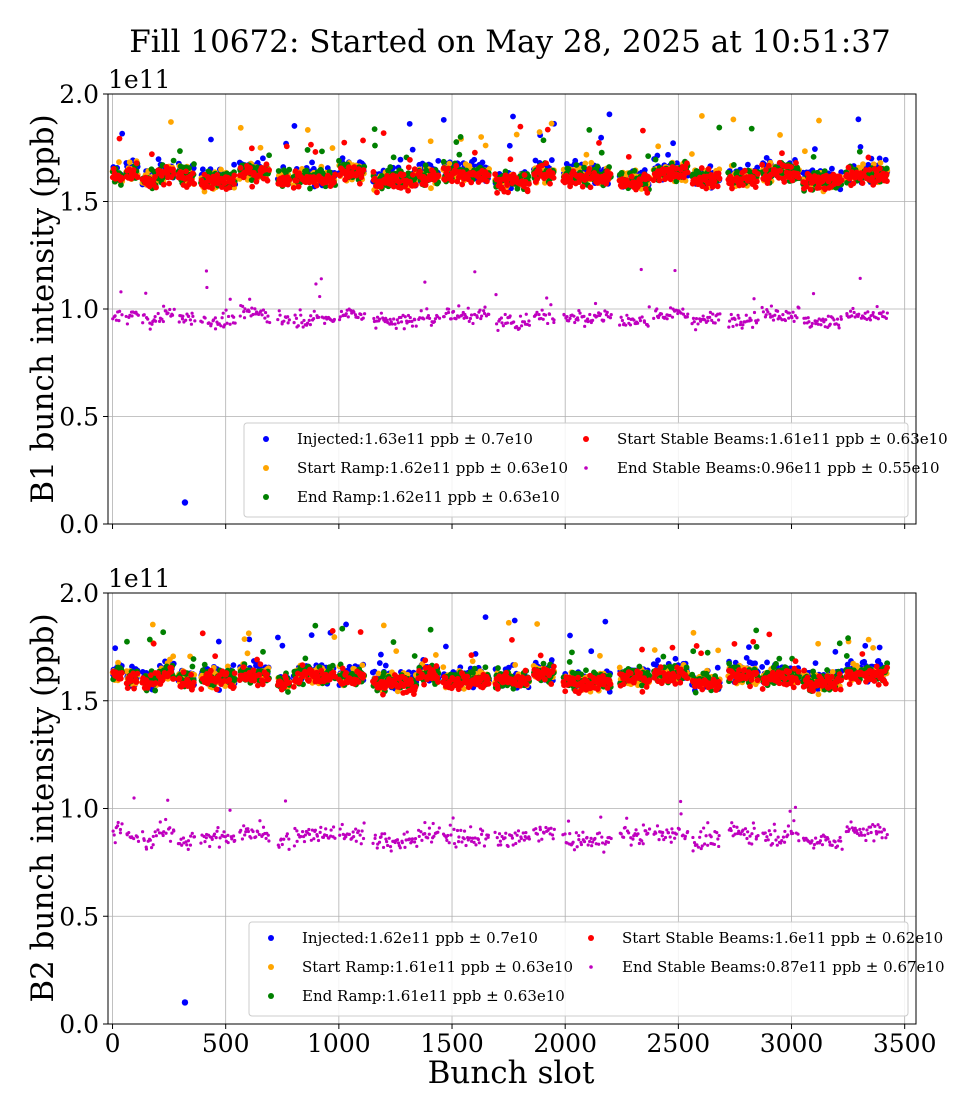 The height and width of the screenshot is (1120, 960). I want to click on b1-legend-label: Start Stable Beams:1.61e11 ppb ± 0.63e10, so click(782, 439).